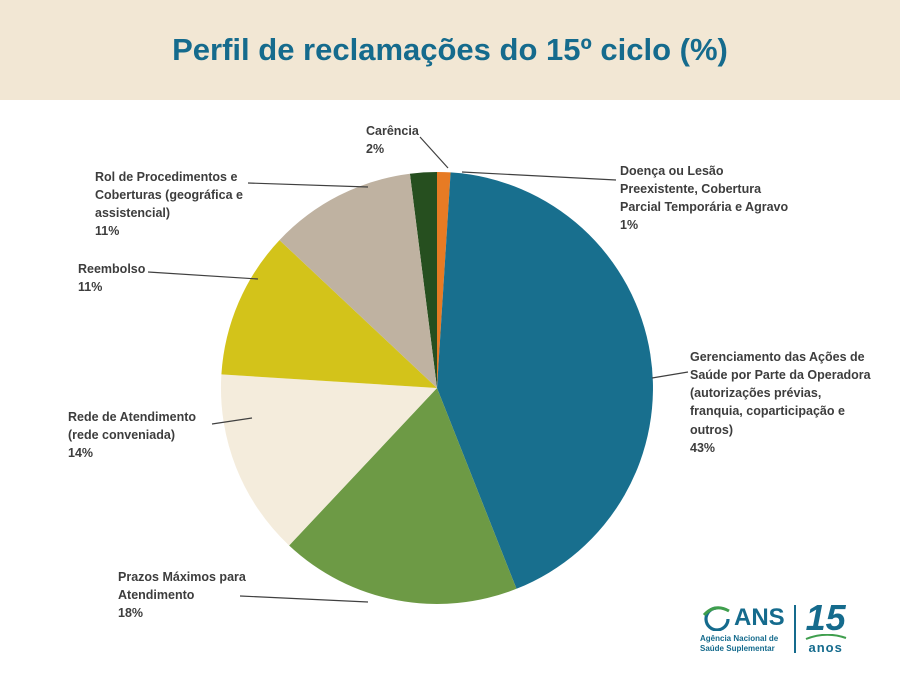 This screenshot has width=900, height=675. What do you see at coordinates (112, 269) in the screenshot?
I see `slice-label: Reembolso` at bounding box center [112, 269].